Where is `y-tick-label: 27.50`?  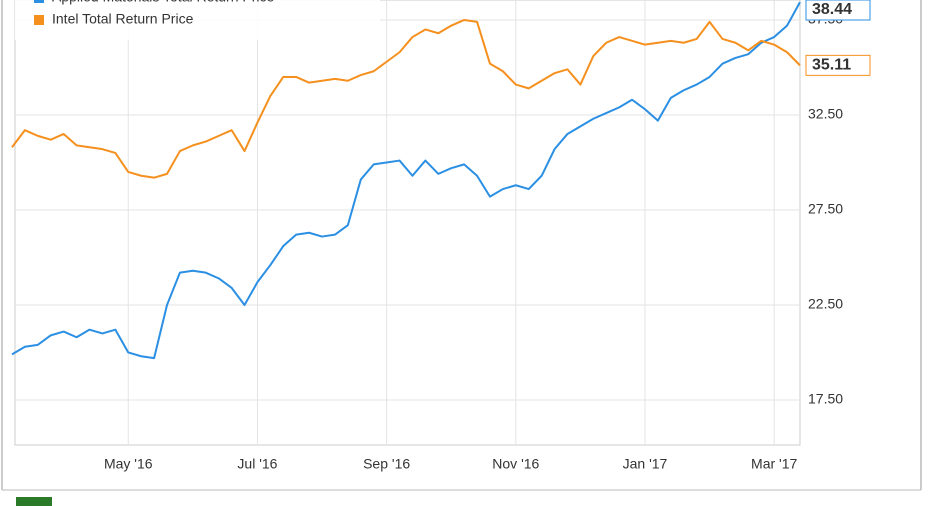 y-tick-label: 27.50 is located at coordinates (825, 209).